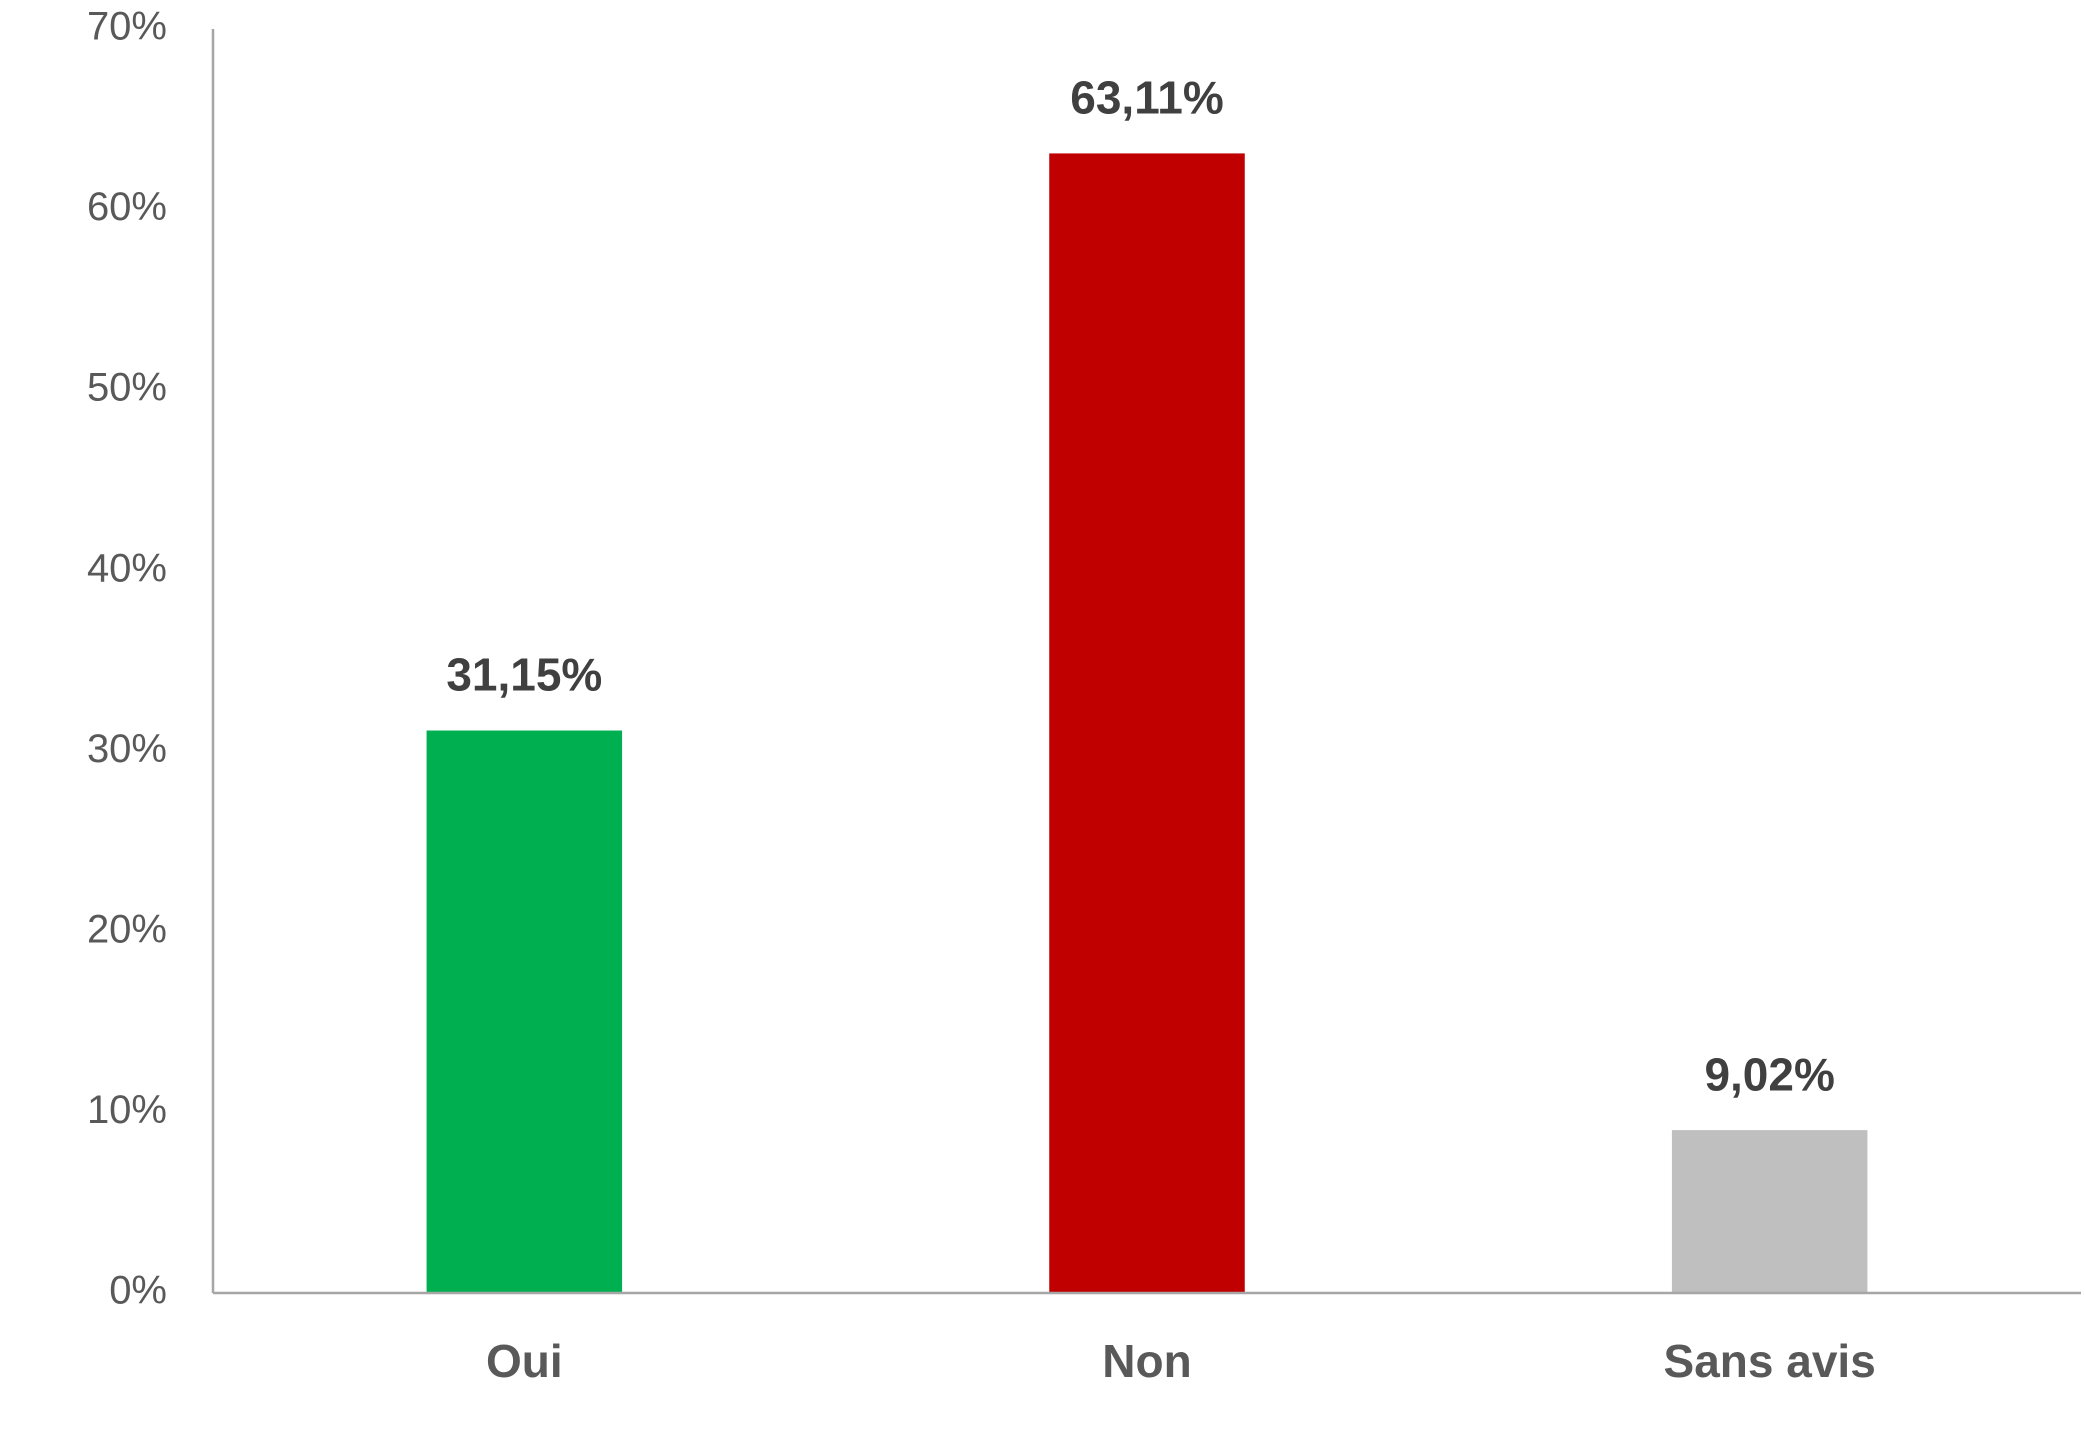 This screenshot has width=2085, height=1449. Describe the element at coordinates (1770, 1361) in the screenshot. I see `x-tick-label: Sans avis` at that location.